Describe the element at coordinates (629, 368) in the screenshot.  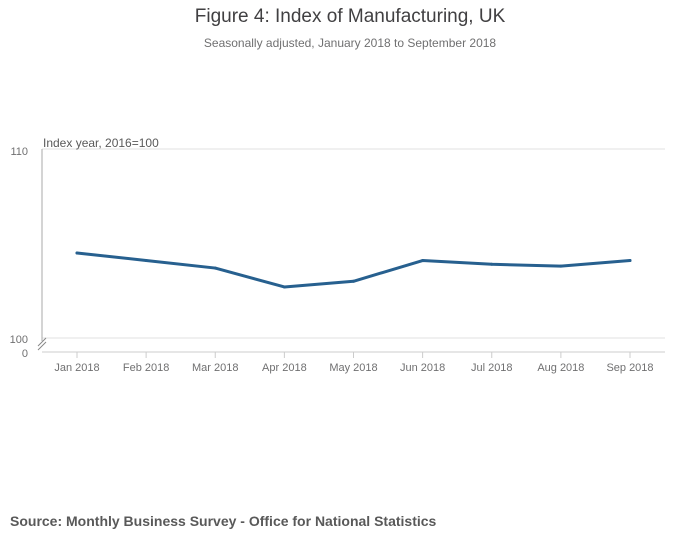
I see `x-tick-label-8: Sep 2018` at that location.